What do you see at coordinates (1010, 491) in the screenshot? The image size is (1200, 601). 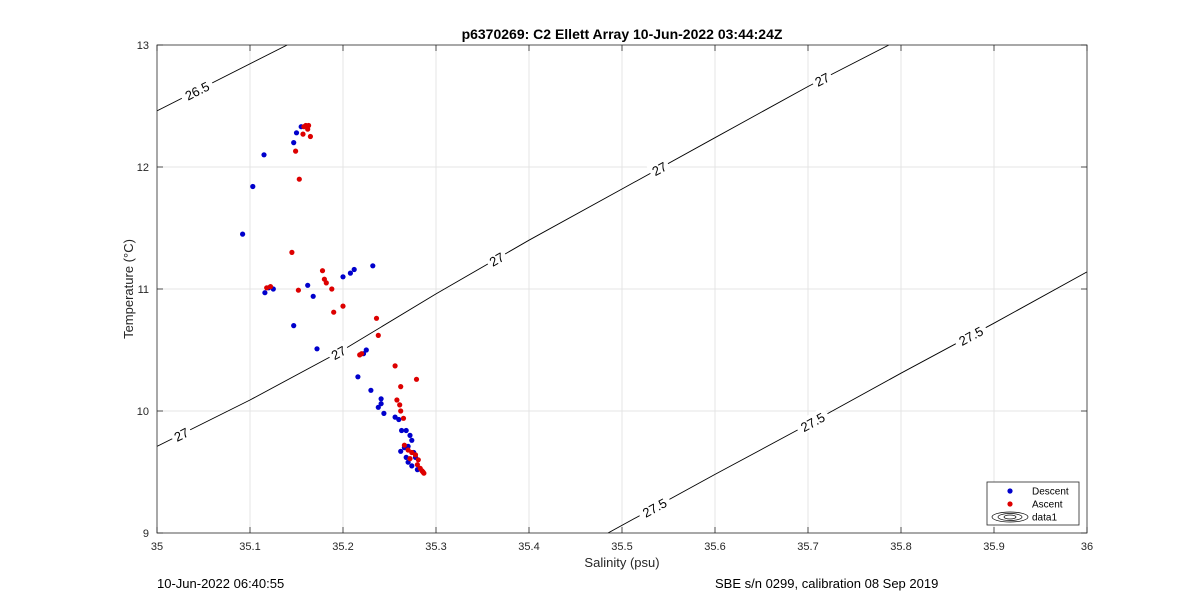 I see `legend-marker-descent` at bounding box center [1010, 491].